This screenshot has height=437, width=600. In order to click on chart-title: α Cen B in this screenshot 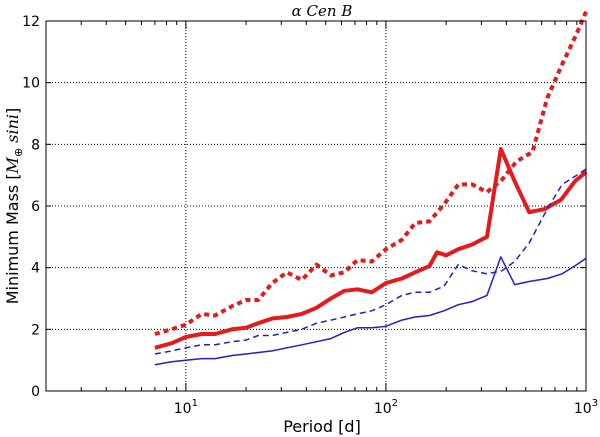, I will do `click(322, 11)`.